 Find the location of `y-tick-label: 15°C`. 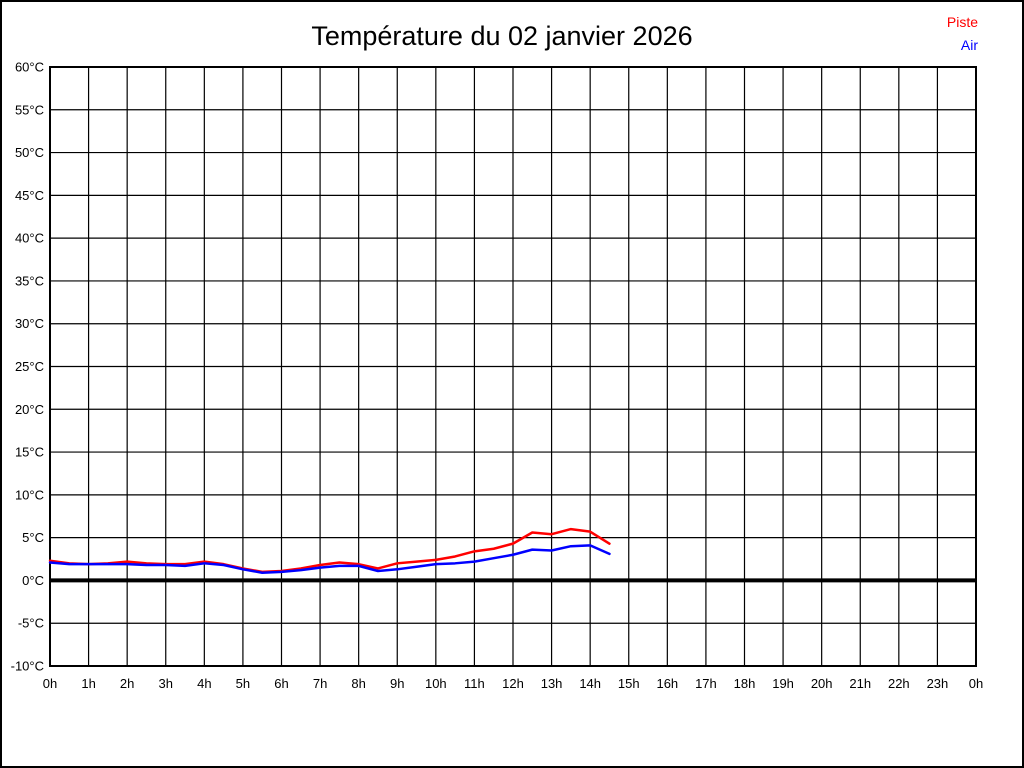

y-tick-label: 15°C is located at coordinates (29, 452).